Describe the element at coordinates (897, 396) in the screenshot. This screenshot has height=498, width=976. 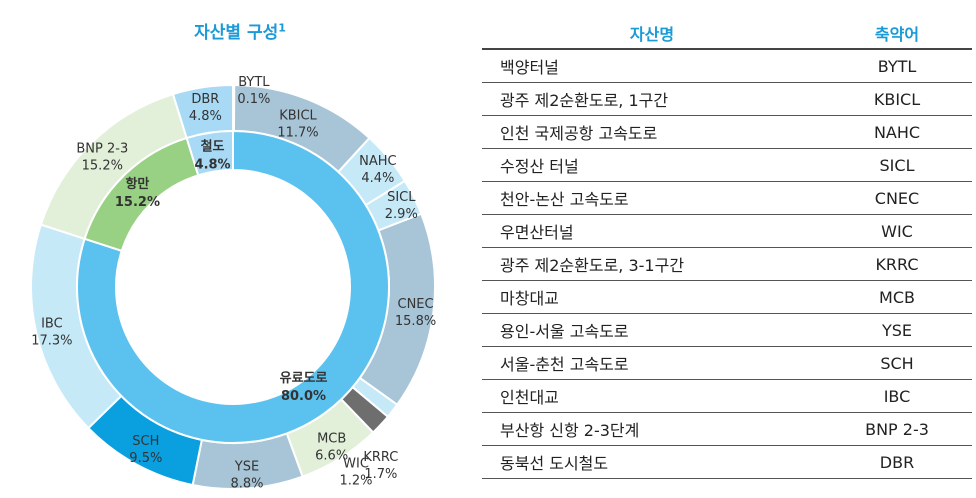
I see `abbreviation-cell: IBC` at that location.